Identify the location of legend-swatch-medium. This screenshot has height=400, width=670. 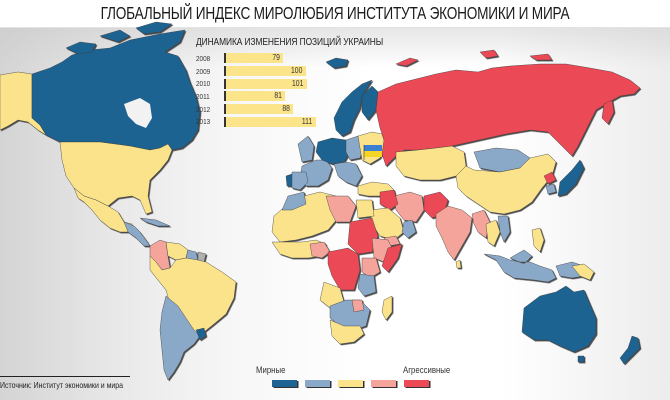
(350, 383).